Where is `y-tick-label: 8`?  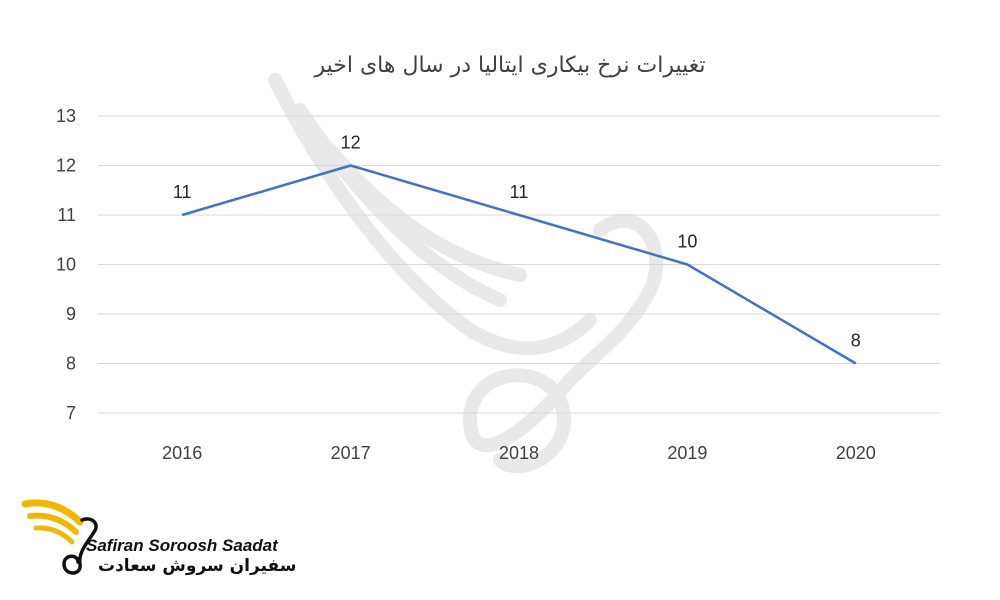
y-tick-label: 8 is located at coordinates (71, 364).